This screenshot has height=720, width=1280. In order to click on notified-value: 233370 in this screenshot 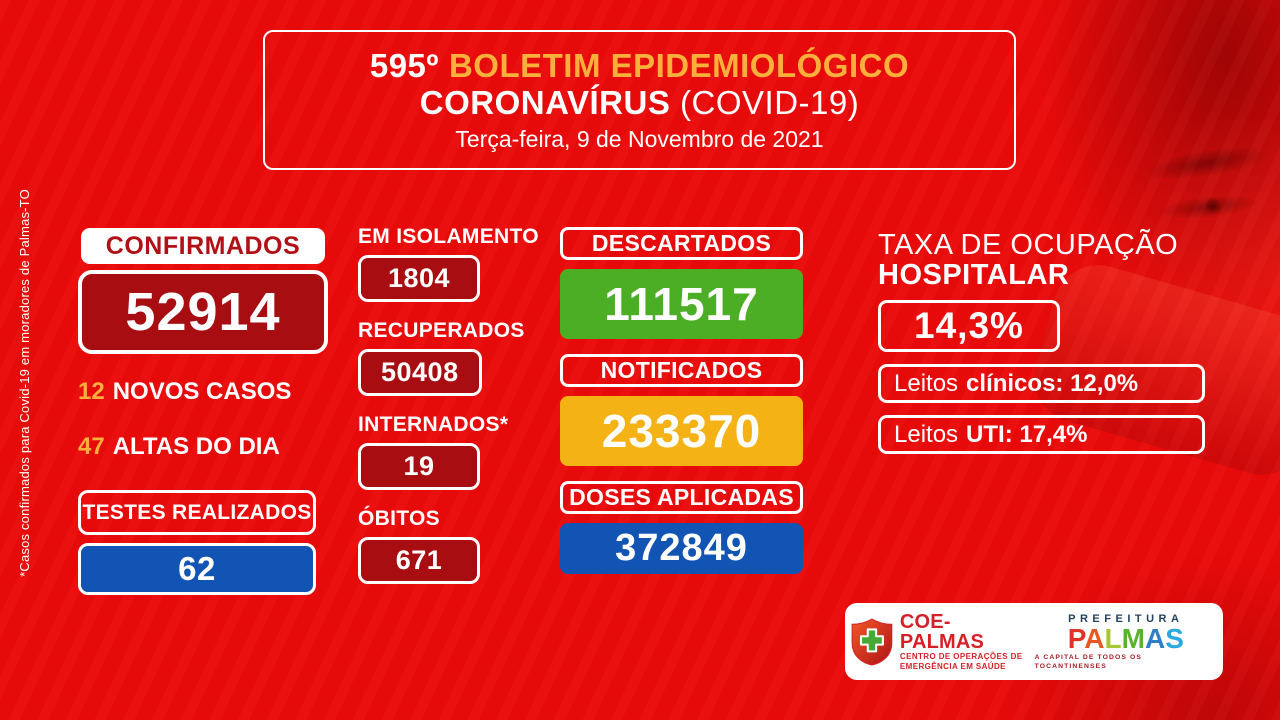, I will do `click(681, 431)`.